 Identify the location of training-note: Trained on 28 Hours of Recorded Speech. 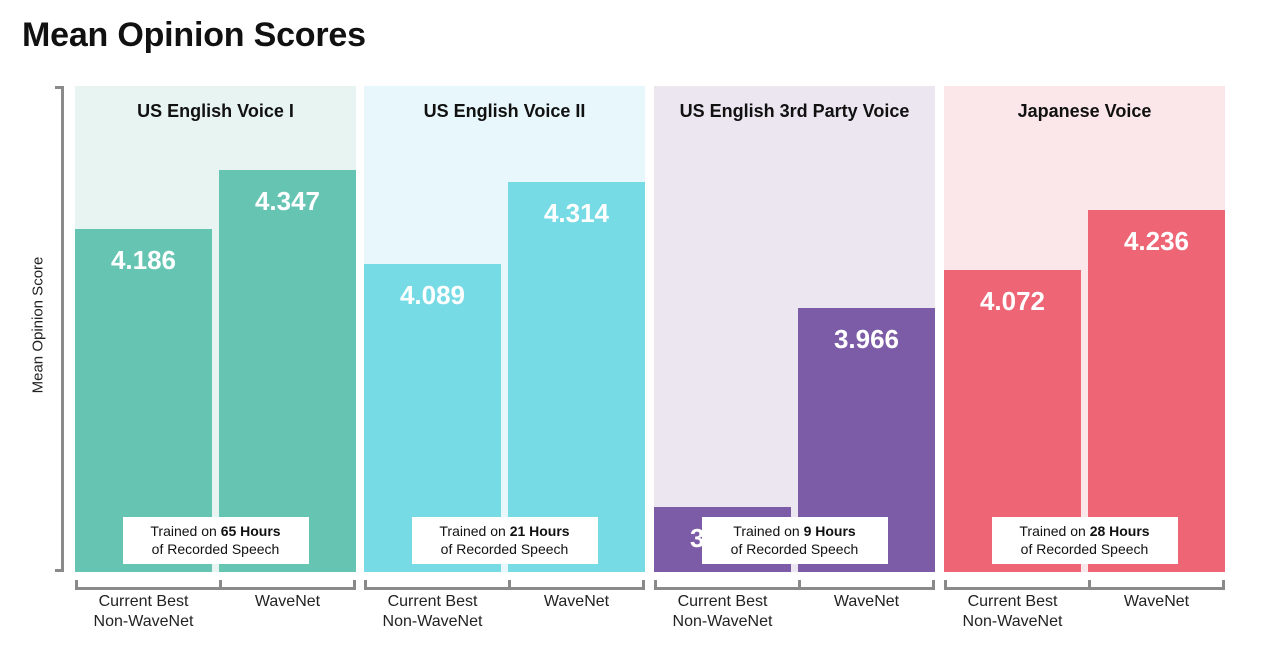
(1084, 540).